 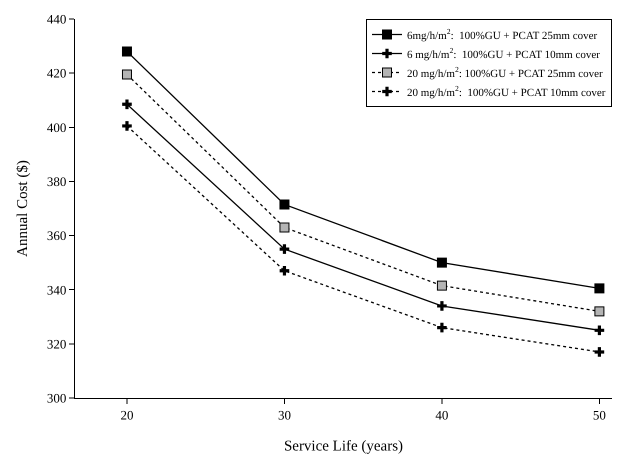 What do you see at coordinates (56, 398) in the screenshot?
I see `y-tick-label: 300` at bounding box center [56, 398].